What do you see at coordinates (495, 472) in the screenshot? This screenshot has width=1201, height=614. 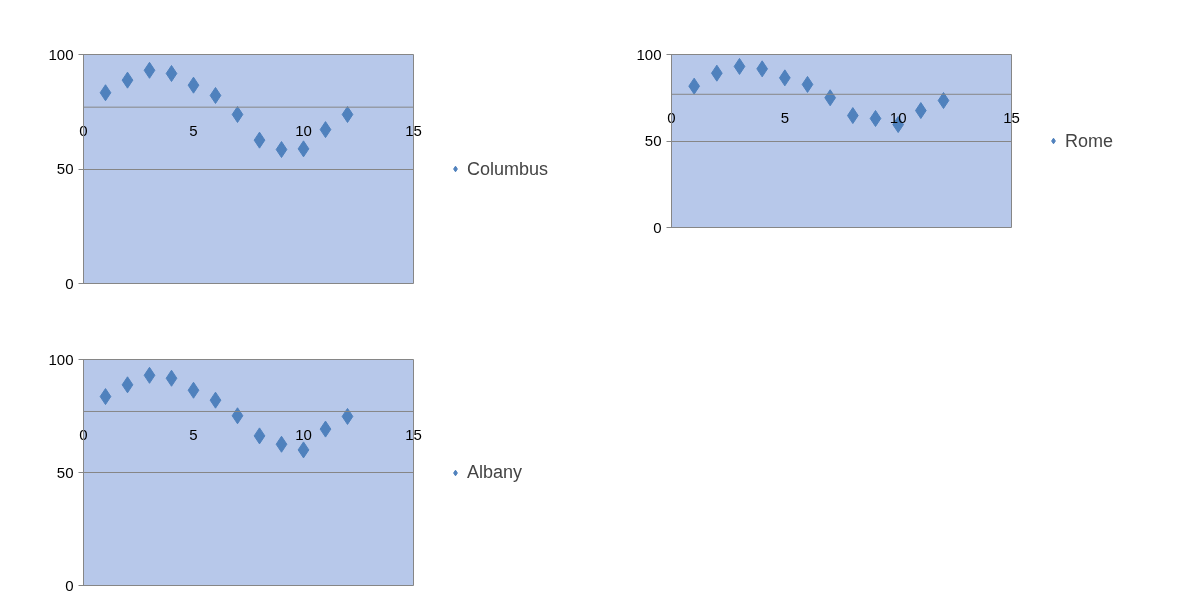 I see `legend-label: Albany` at bounding box center [495, 472].